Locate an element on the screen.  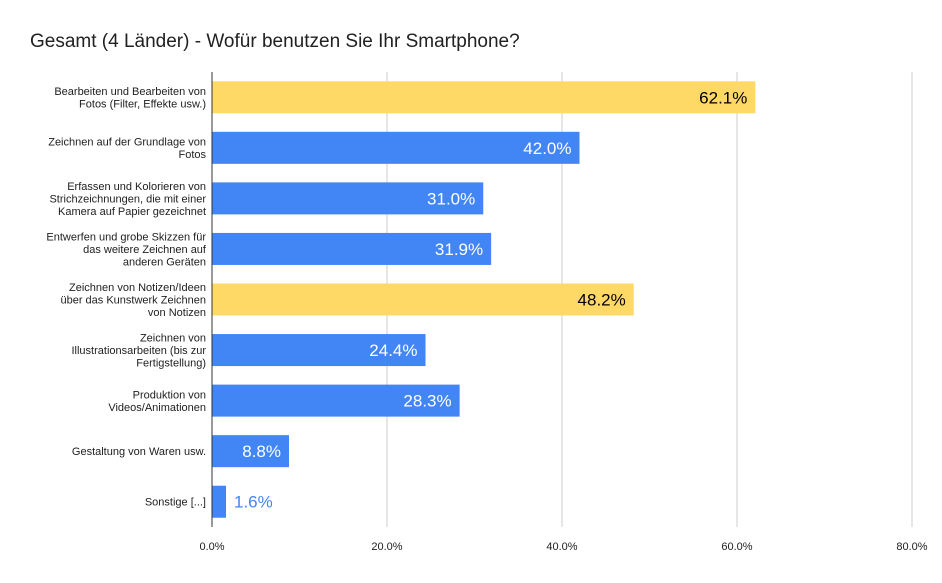
data-label: 8.8% is located at coordinates (261, 451).